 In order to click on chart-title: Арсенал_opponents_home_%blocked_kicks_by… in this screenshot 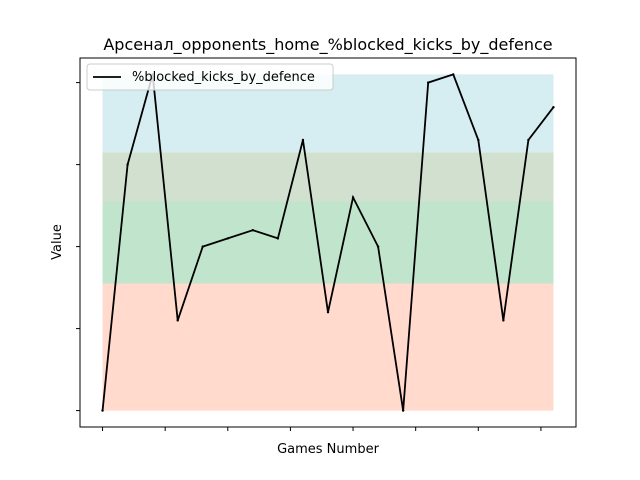, I will do `click(327, 45)`.